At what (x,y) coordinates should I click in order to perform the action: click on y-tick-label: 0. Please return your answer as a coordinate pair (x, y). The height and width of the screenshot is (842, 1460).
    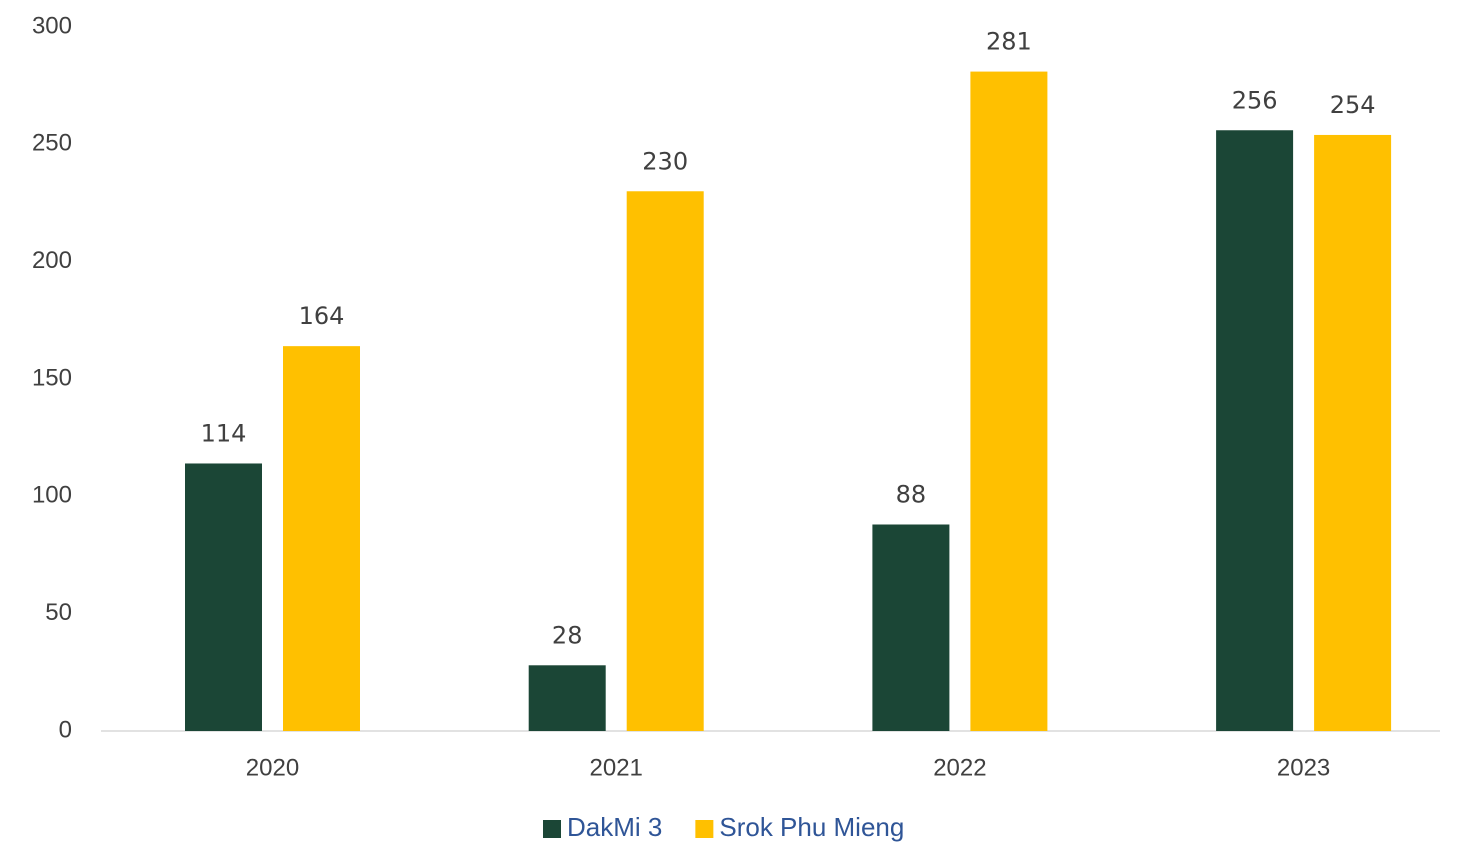
    Looking at the image, I should click on (65, 729).